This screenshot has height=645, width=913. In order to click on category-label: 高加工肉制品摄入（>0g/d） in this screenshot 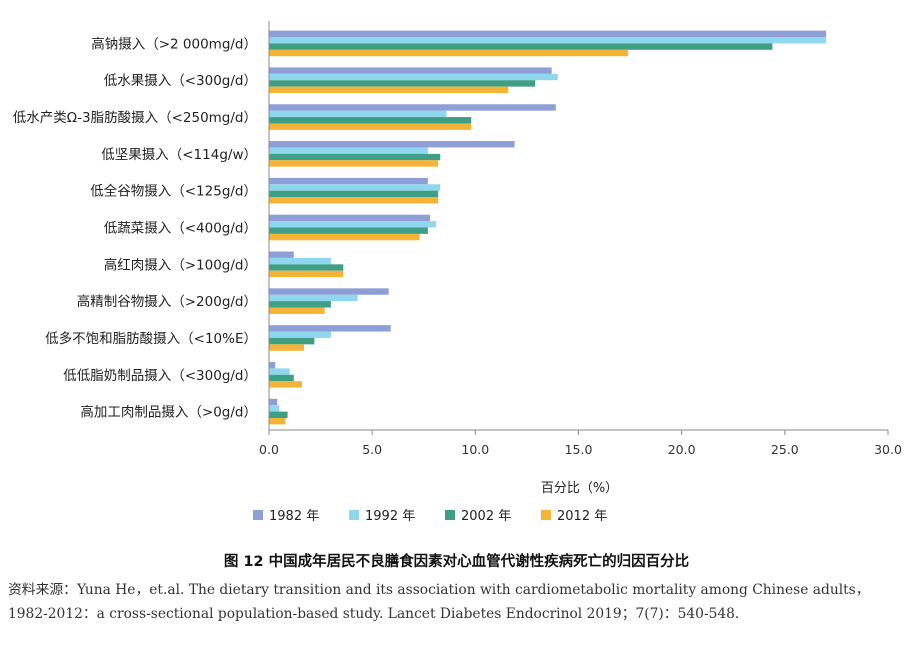, I will do `click(168, 412)`.